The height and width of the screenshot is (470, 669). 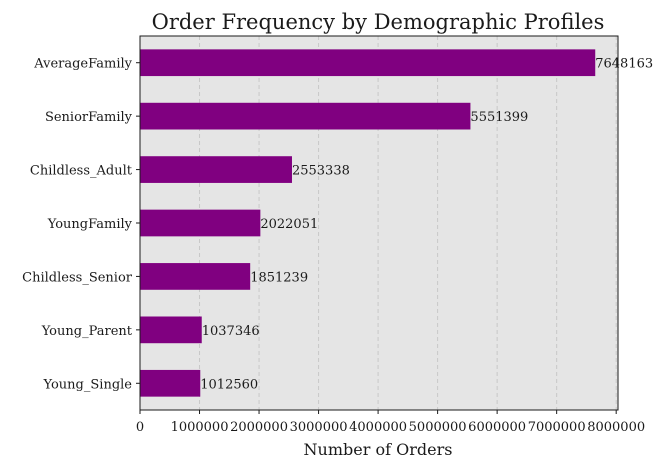 I want to click on y-tick-label: SeniorFamily, so click(x=89, y=117).